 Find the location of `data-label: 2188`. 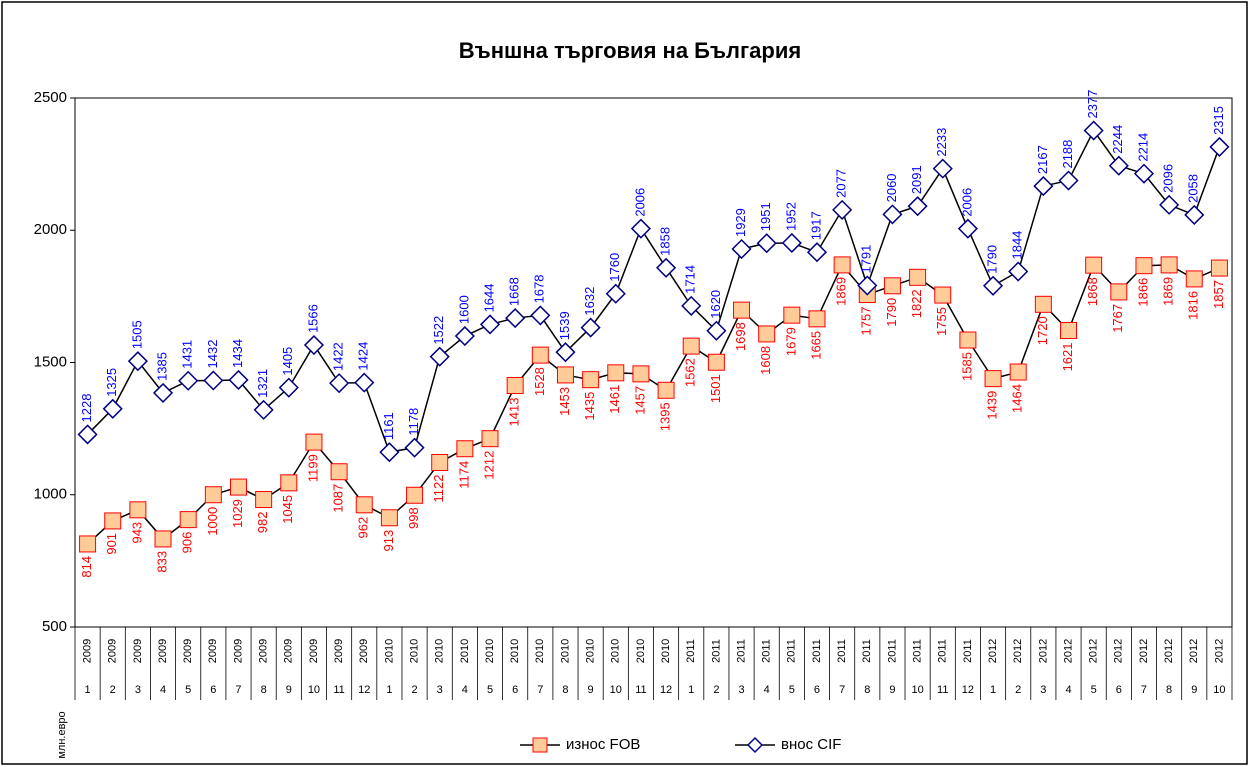

data-label: 2188 is located at coordinates (1067, 154).